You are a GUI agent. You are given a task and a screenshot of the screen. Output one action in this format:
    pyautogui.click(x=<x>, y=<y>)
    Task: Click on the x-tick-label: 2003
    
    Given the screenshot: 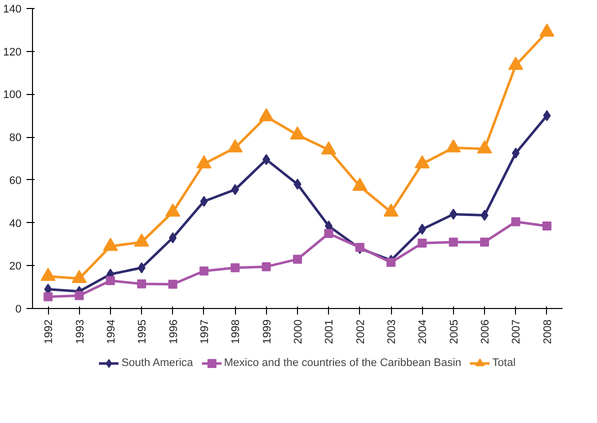 What is the action you would take?
    pyautogui.click(x=392, y=331)
    